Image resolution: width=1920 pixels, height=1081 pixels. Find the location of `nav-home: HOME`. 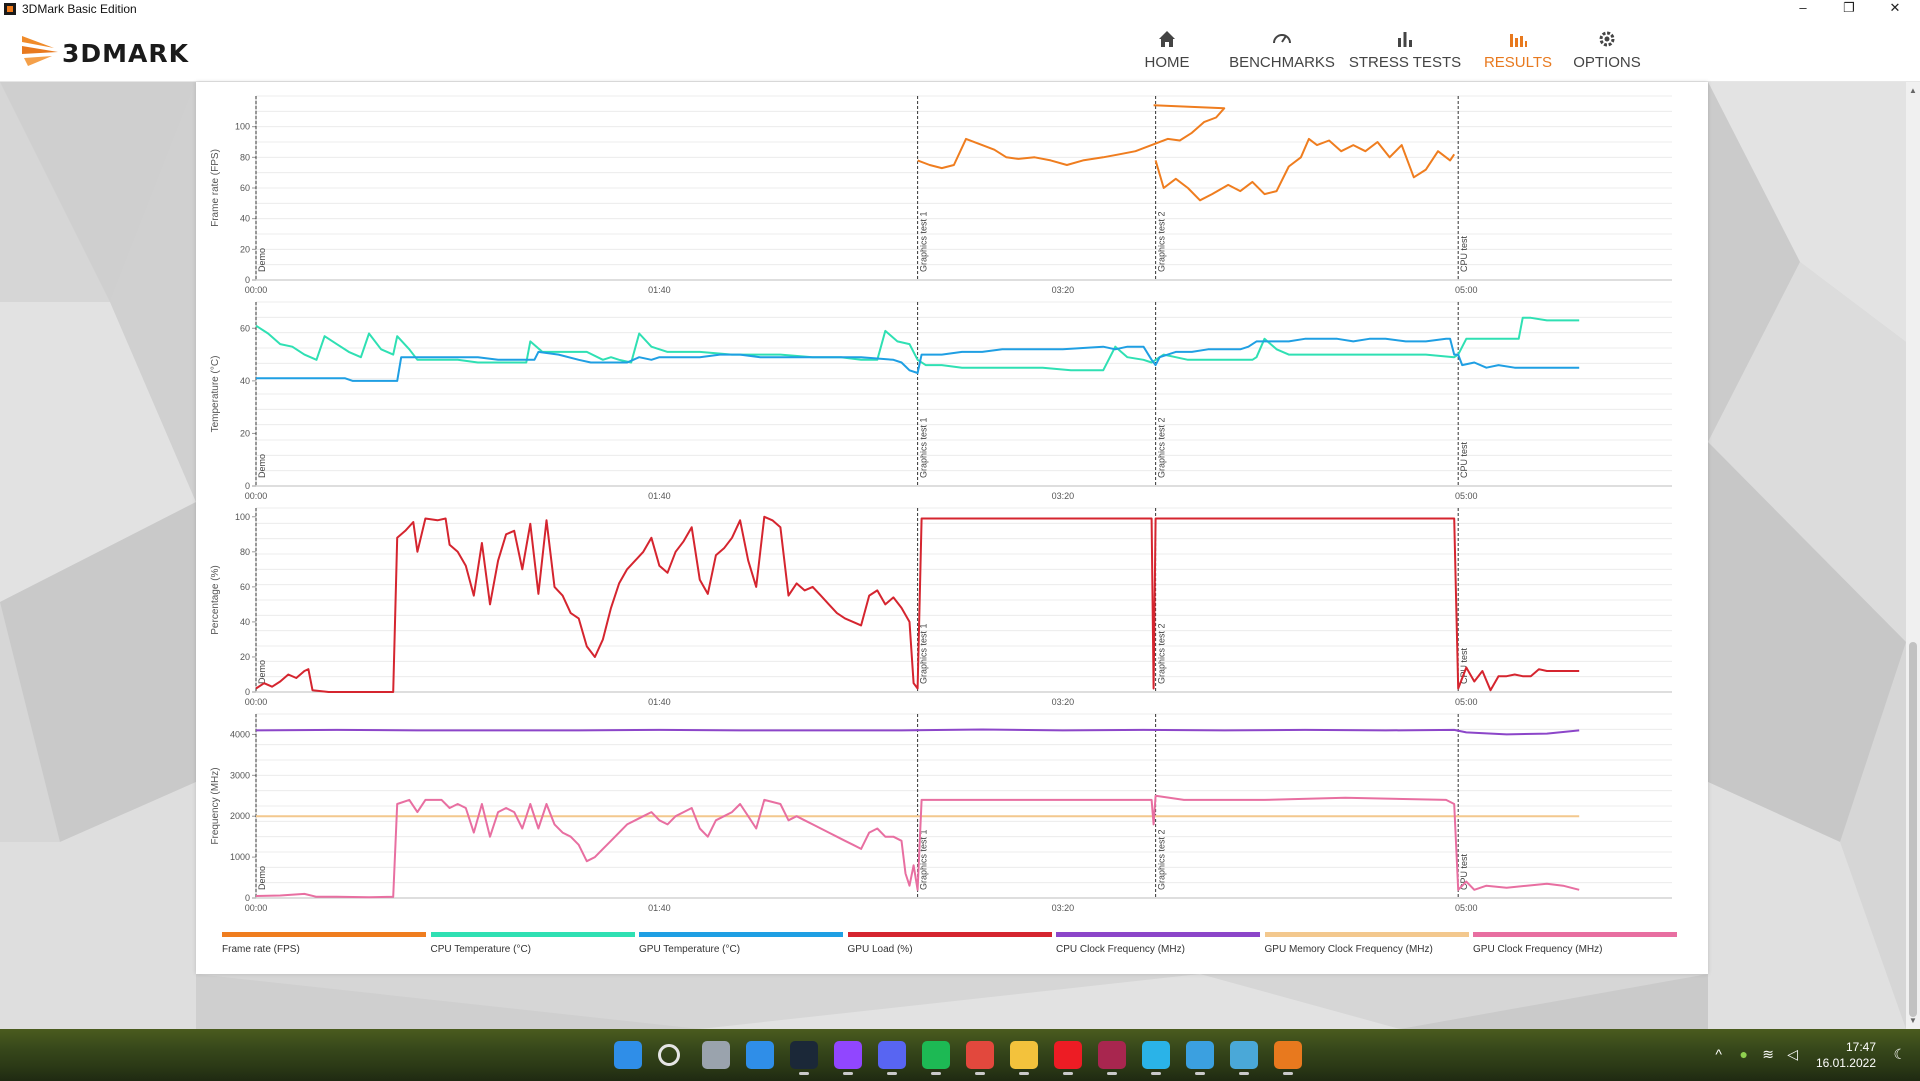

nav-home: HOME is located at coordinates (1167, 50).